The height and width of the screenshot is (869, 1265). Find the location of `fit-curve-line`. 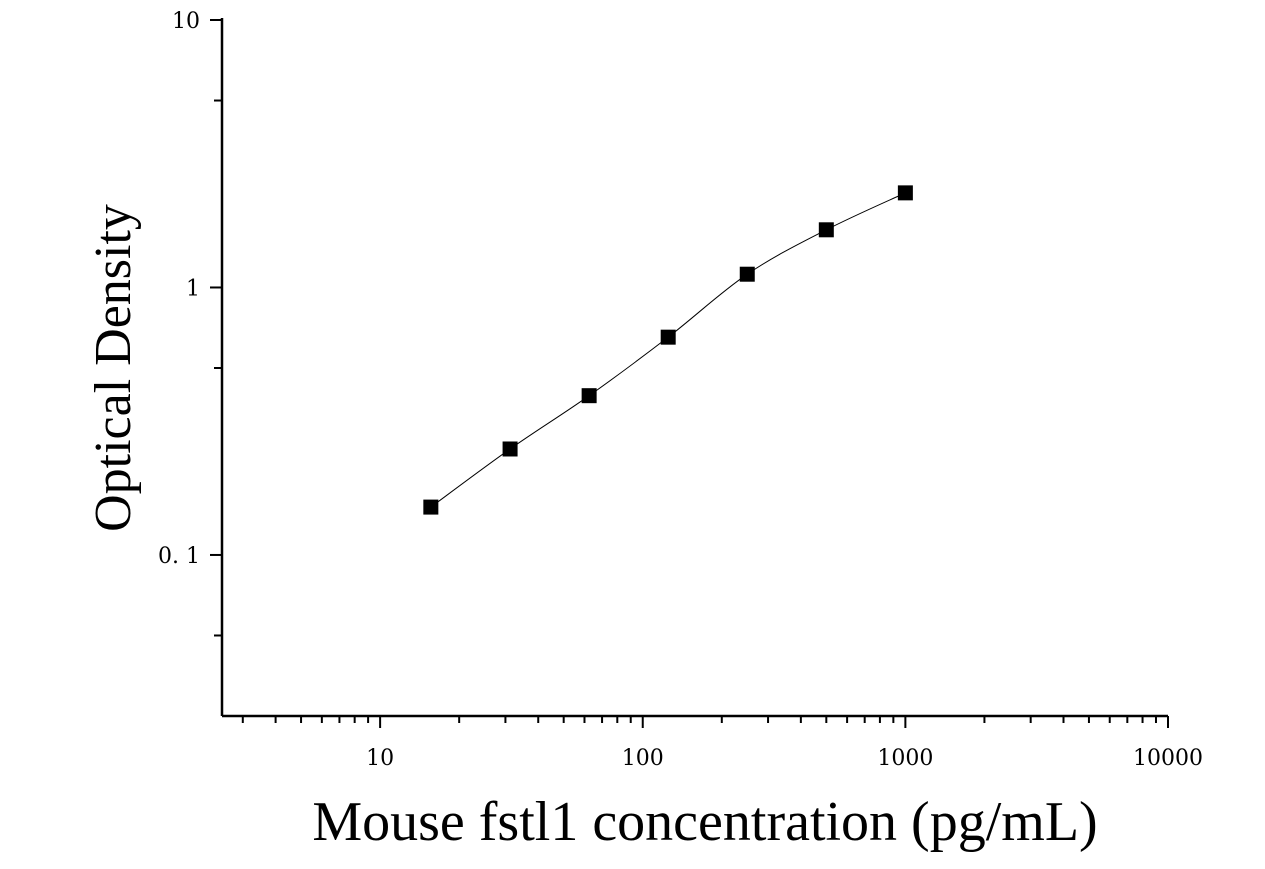

fit-curve-line is located at coordinates (668, 350).